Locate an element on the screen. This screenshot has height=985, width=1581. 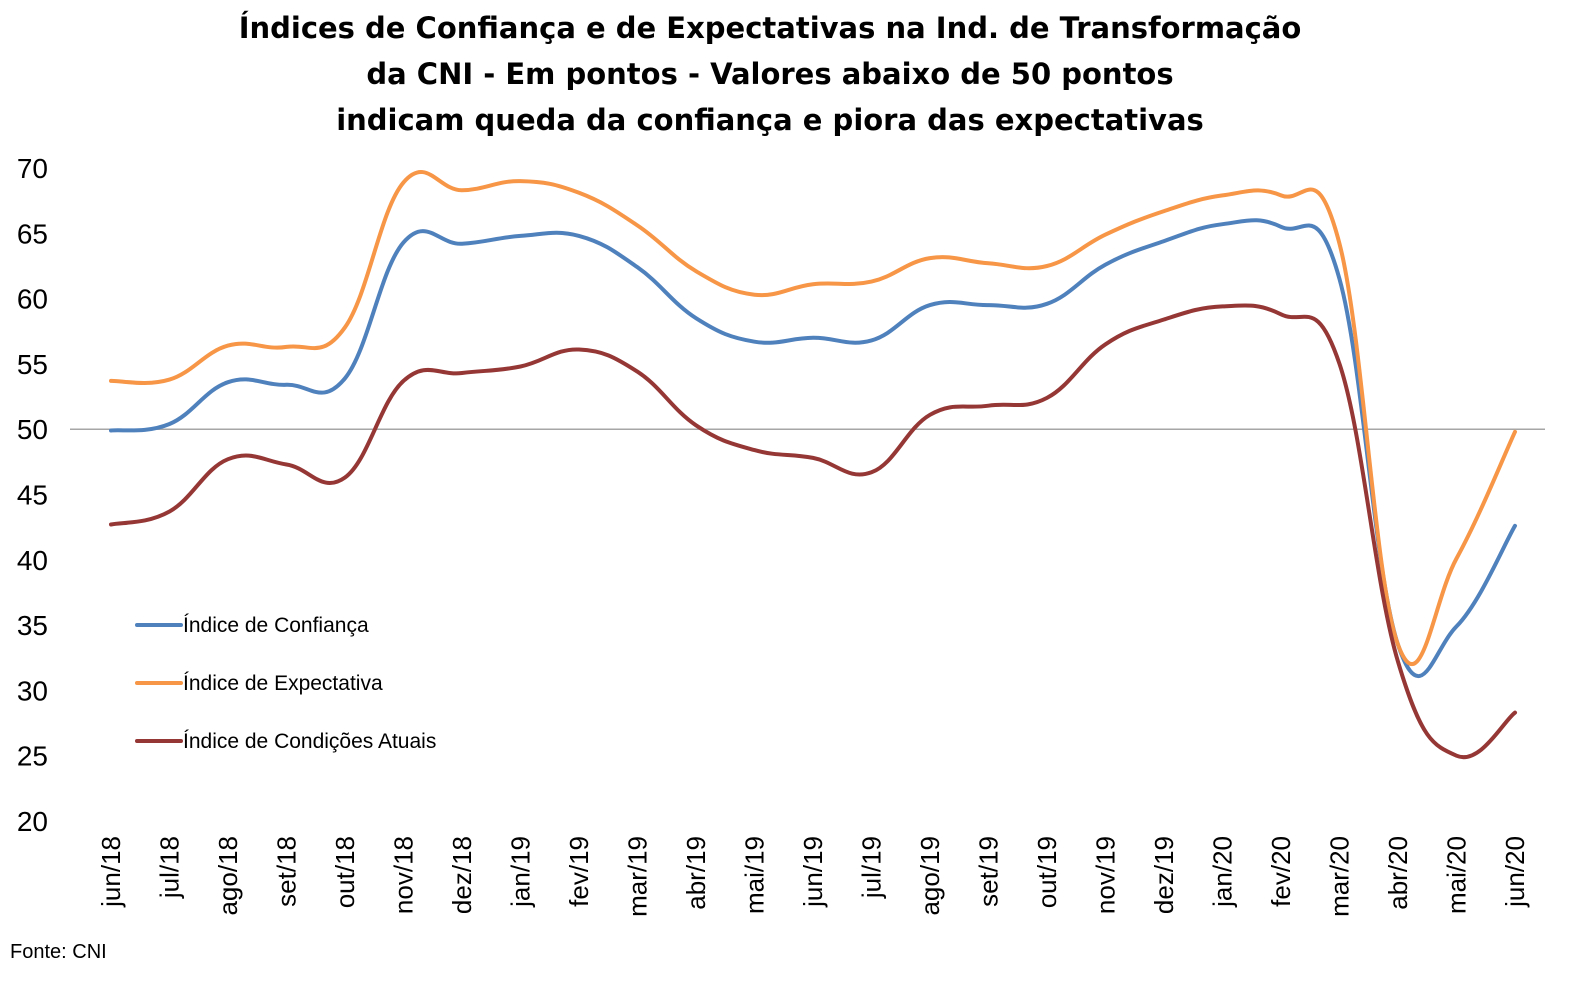
x-tick-label: set/18 is located at coordinates (287, 871).